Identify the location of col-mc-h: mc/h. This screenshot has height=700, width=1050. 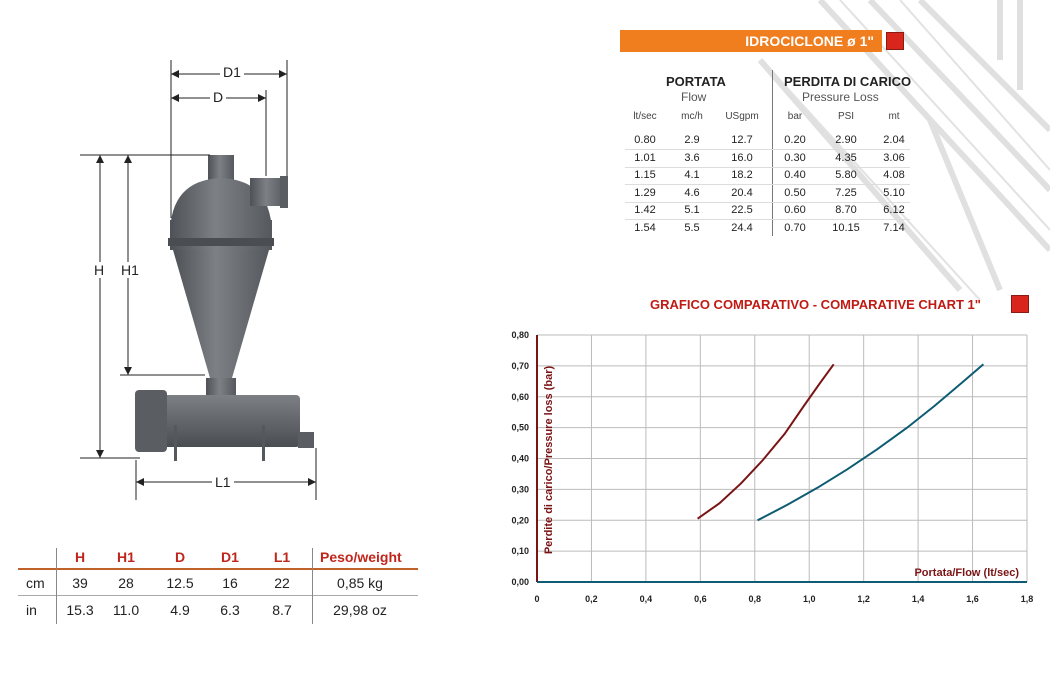
(692, 116).